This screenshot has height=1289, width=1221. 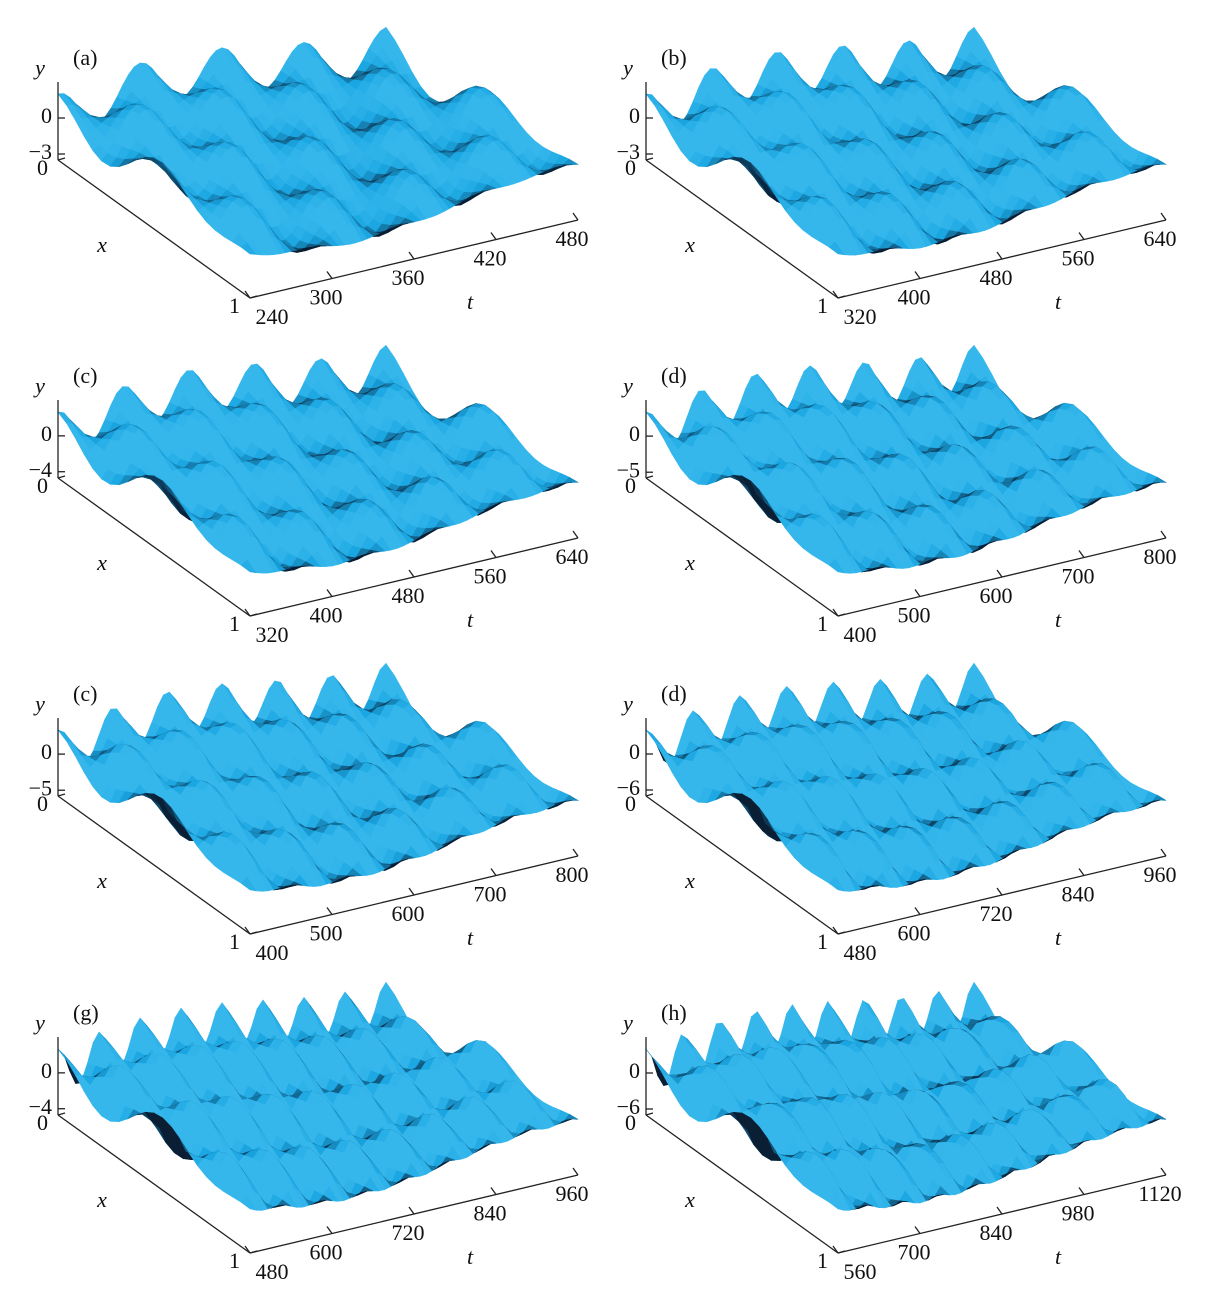 What do you see at coordinates (272, 316) in the screenshot?
I see `t-tick-label: 240` at bounding box center [272, 316].